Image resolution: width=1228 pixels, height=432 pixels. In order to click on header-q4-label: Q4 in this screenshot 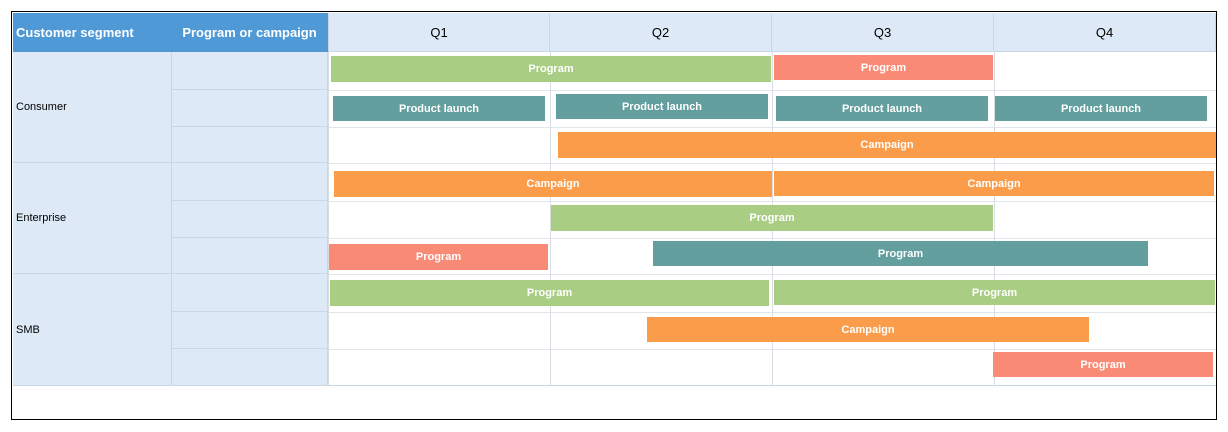, I will do `click(1104, 32)`.